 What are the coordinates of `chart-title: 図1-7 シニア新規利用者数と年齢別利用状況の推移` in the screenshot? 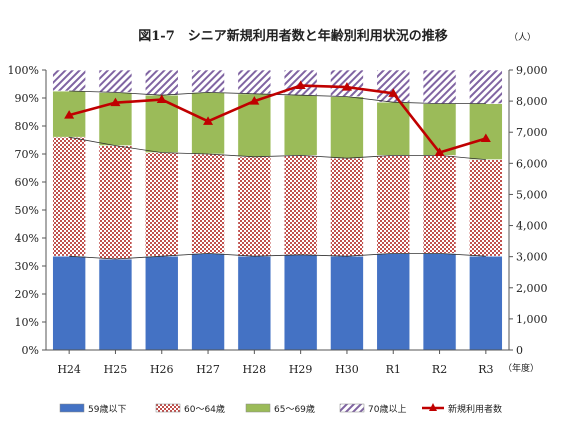 It's located at (293, 36).